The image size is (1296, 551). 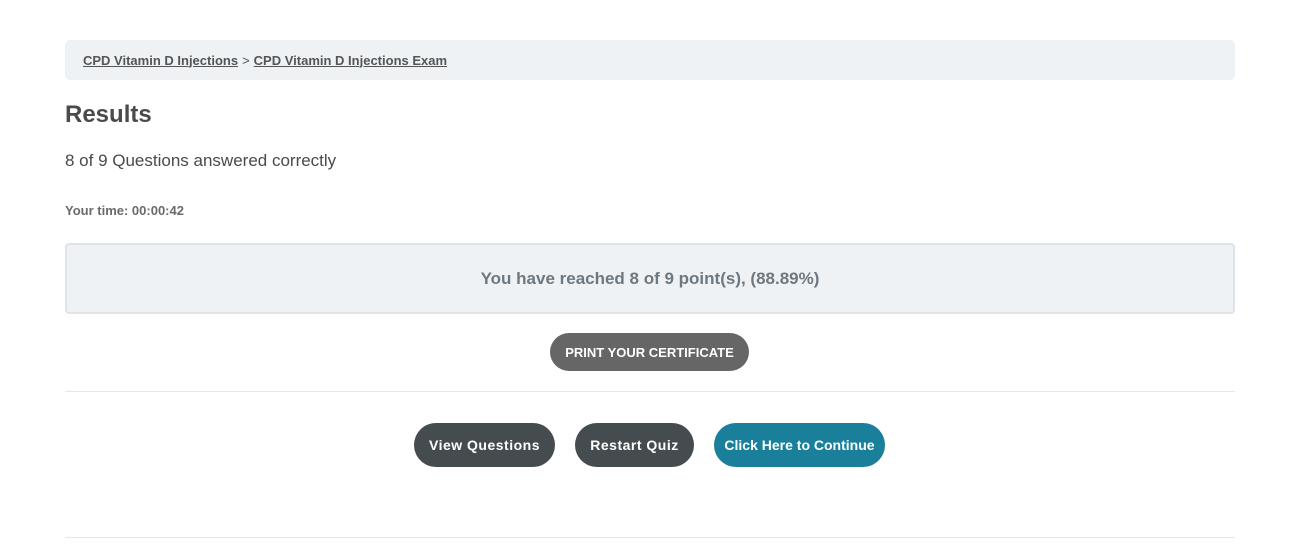 What do you see at coordinates (124, 210) in the screenshot?
I see `time-taken: Your time: 00:00:42` at bounding box center [124, 210].